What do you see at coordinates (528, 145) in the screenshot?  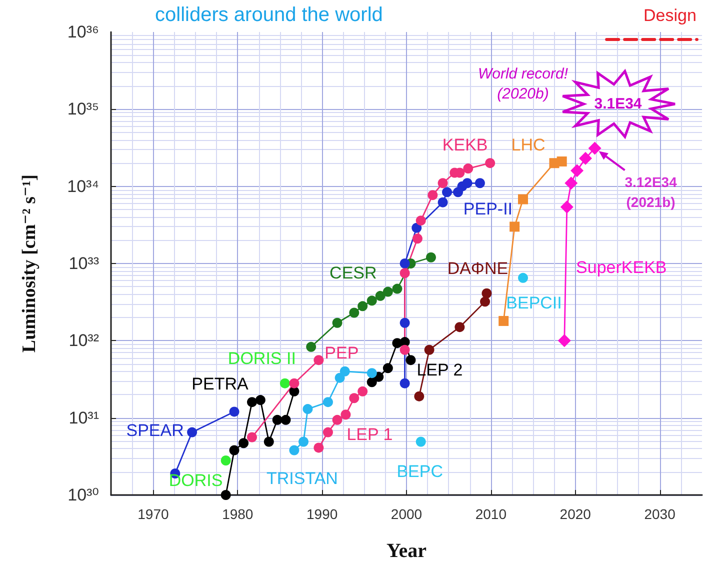 I see `series-label: LHC` at bounding box center [528, 145].